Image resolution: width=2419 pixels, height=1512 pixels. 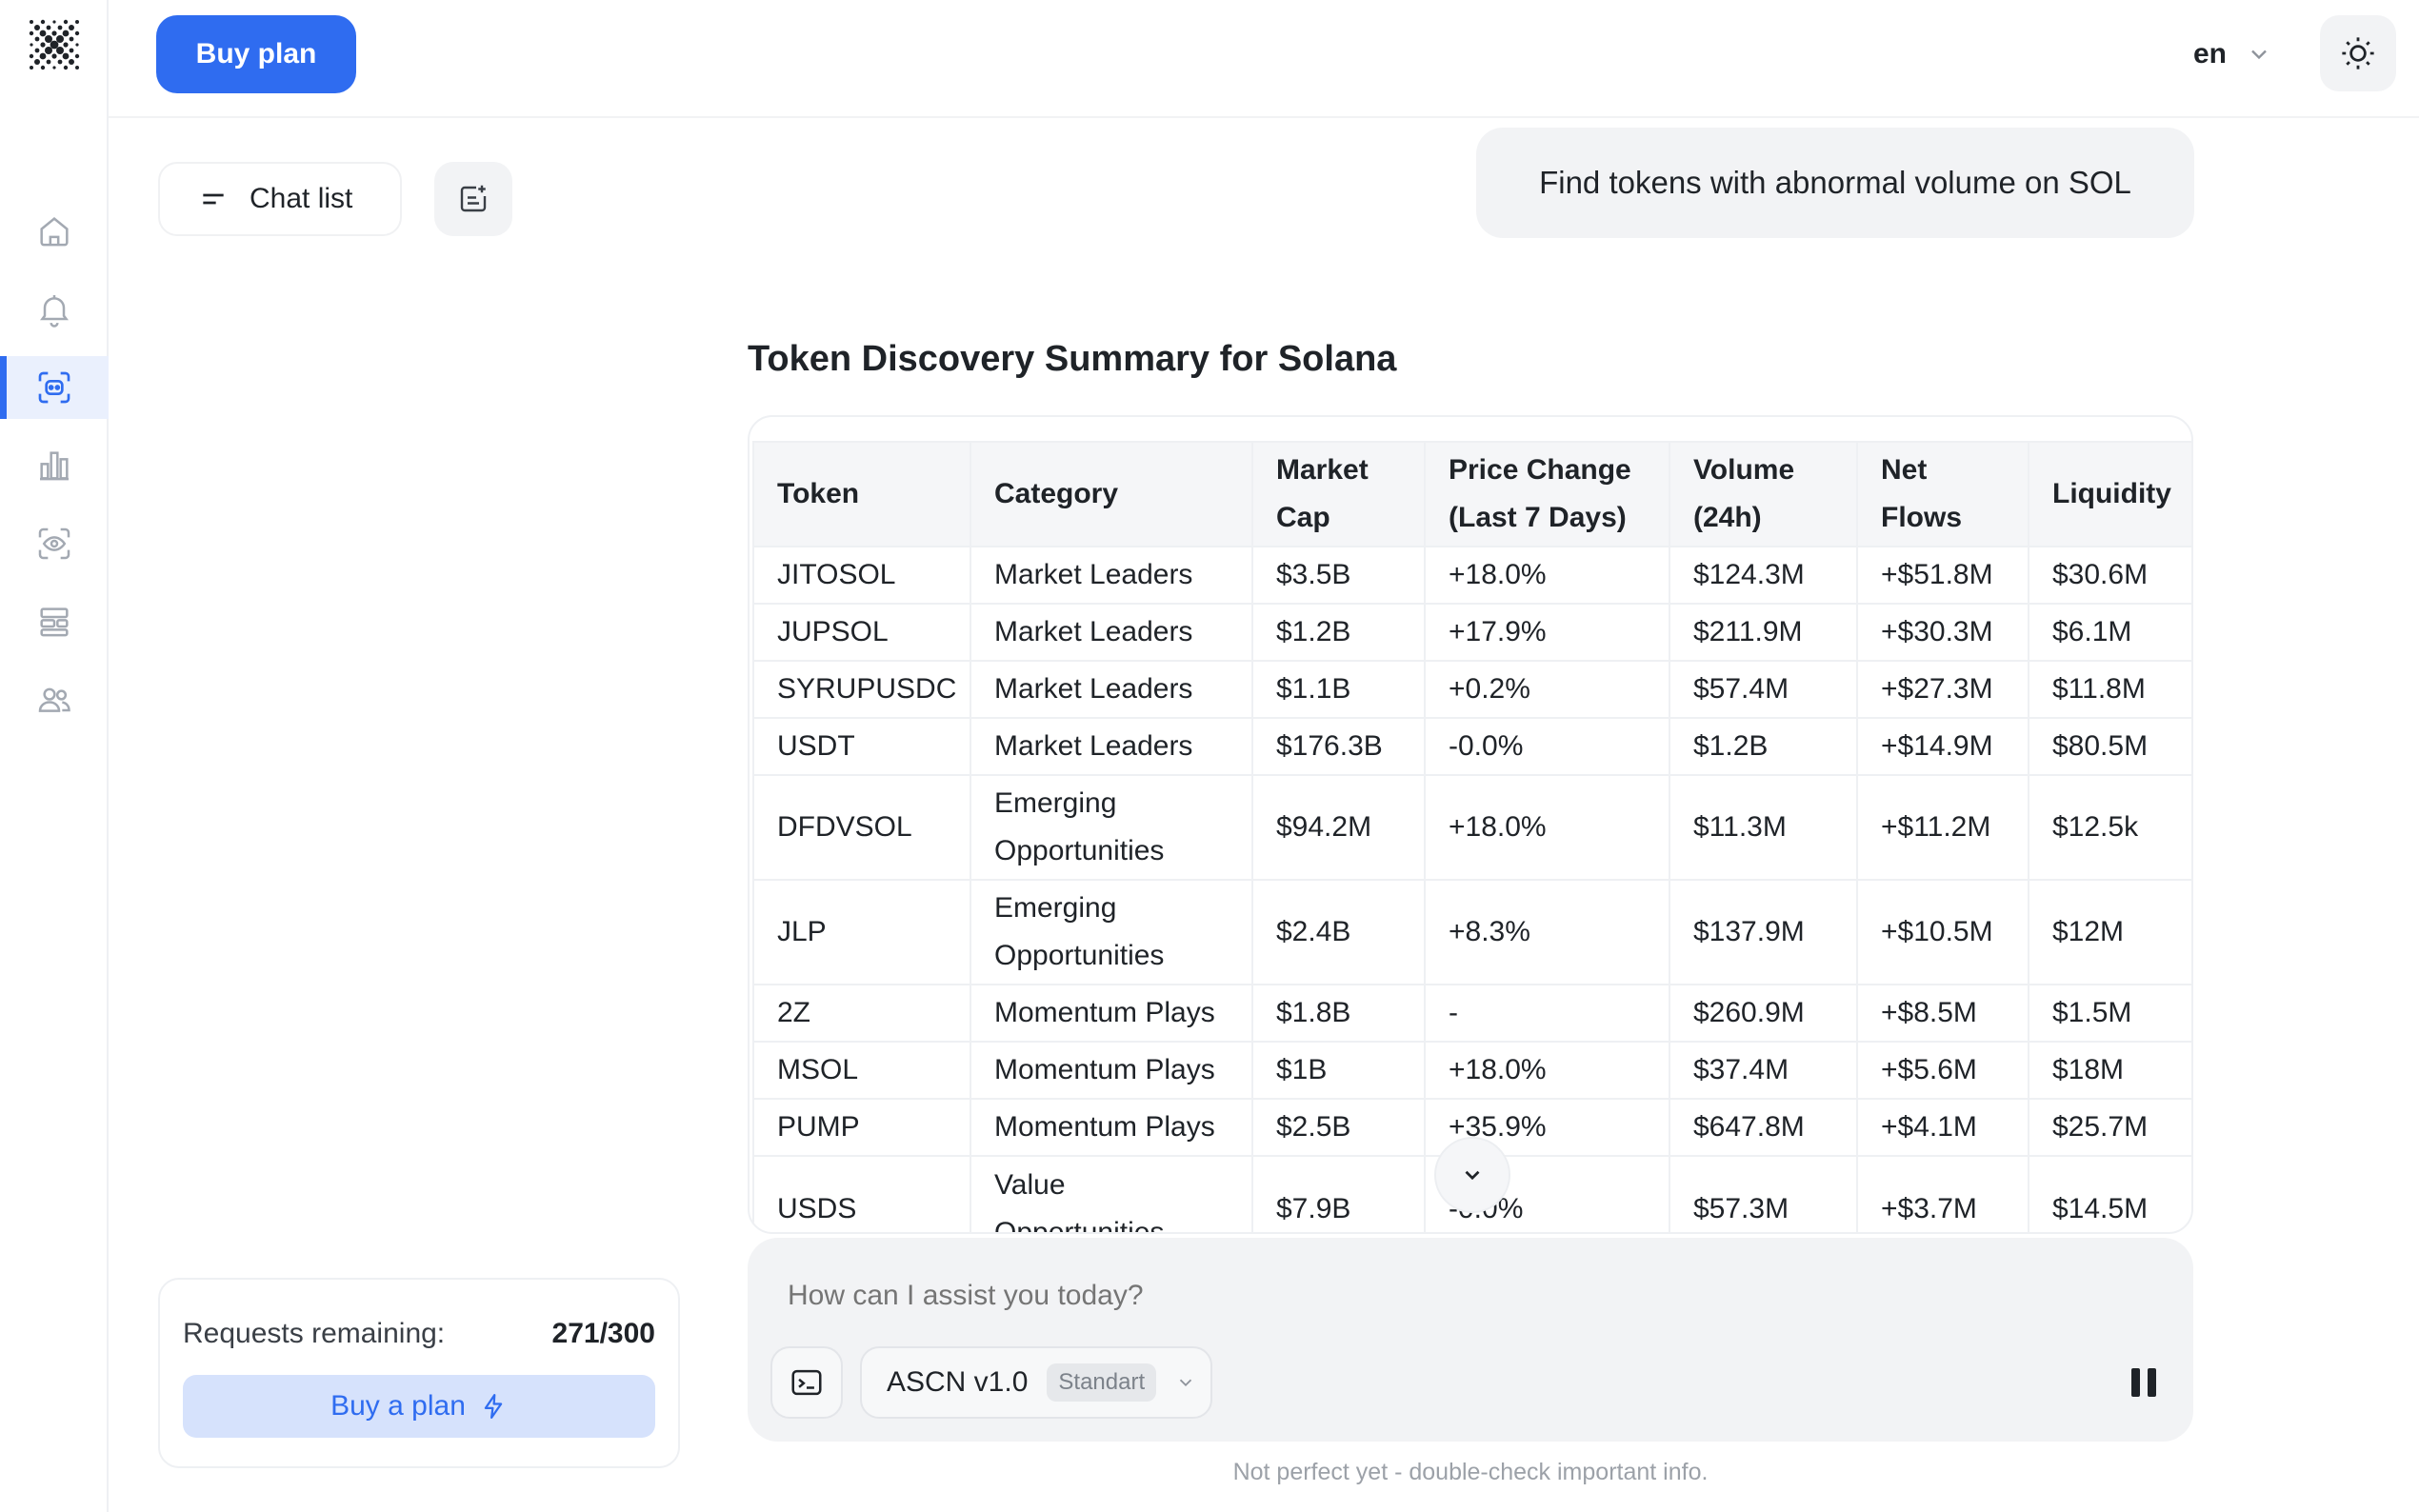 I want to click on menu-lines-icon, so click(x=213, y=199).